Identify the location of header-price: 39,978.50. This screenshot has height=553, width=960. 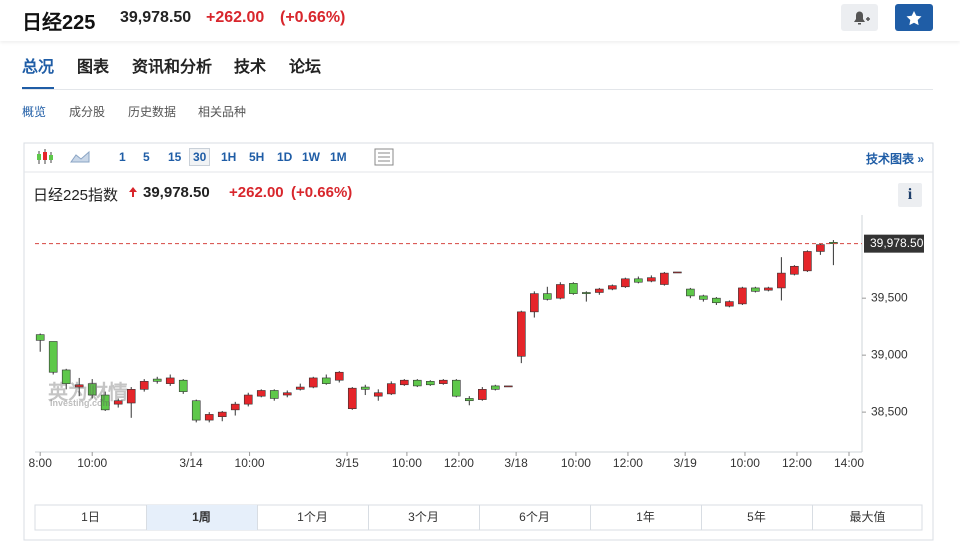
(156, 17).